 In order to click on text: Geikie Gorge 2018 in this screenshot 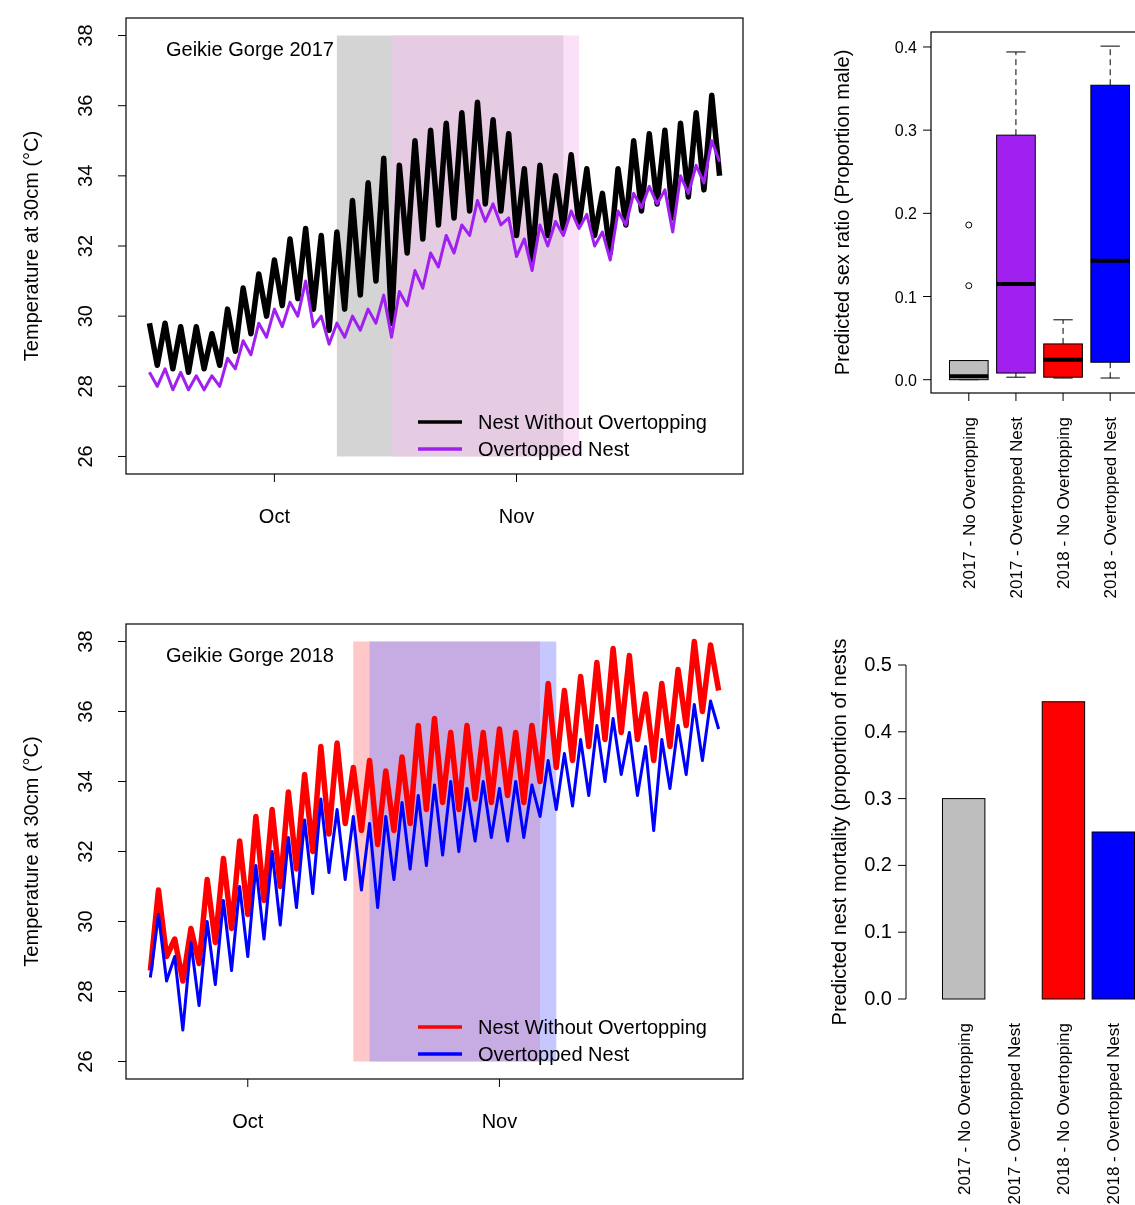, I will do `click(250, 655)`.